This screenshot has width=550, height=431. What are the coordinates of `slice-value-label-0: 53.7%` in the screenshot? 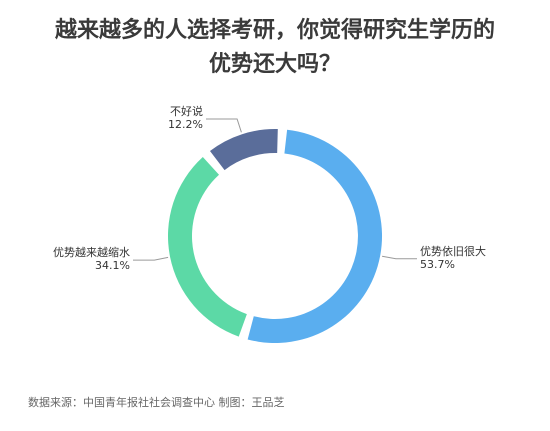 It's located at (437, 264).